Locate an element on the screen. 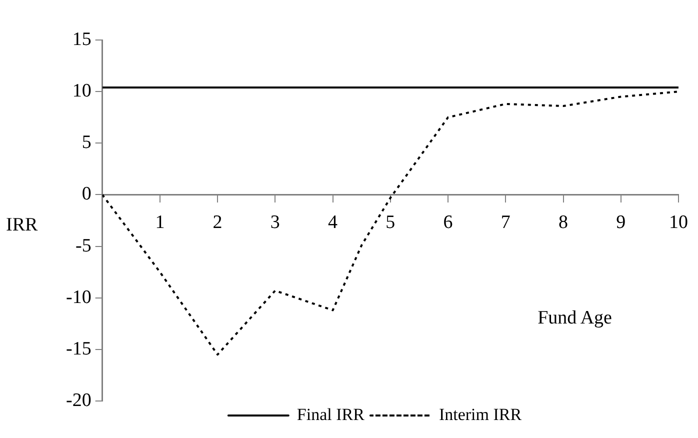 The image size is (698, 438). x-tick-label: 5 is located at coordinates (391, 223).